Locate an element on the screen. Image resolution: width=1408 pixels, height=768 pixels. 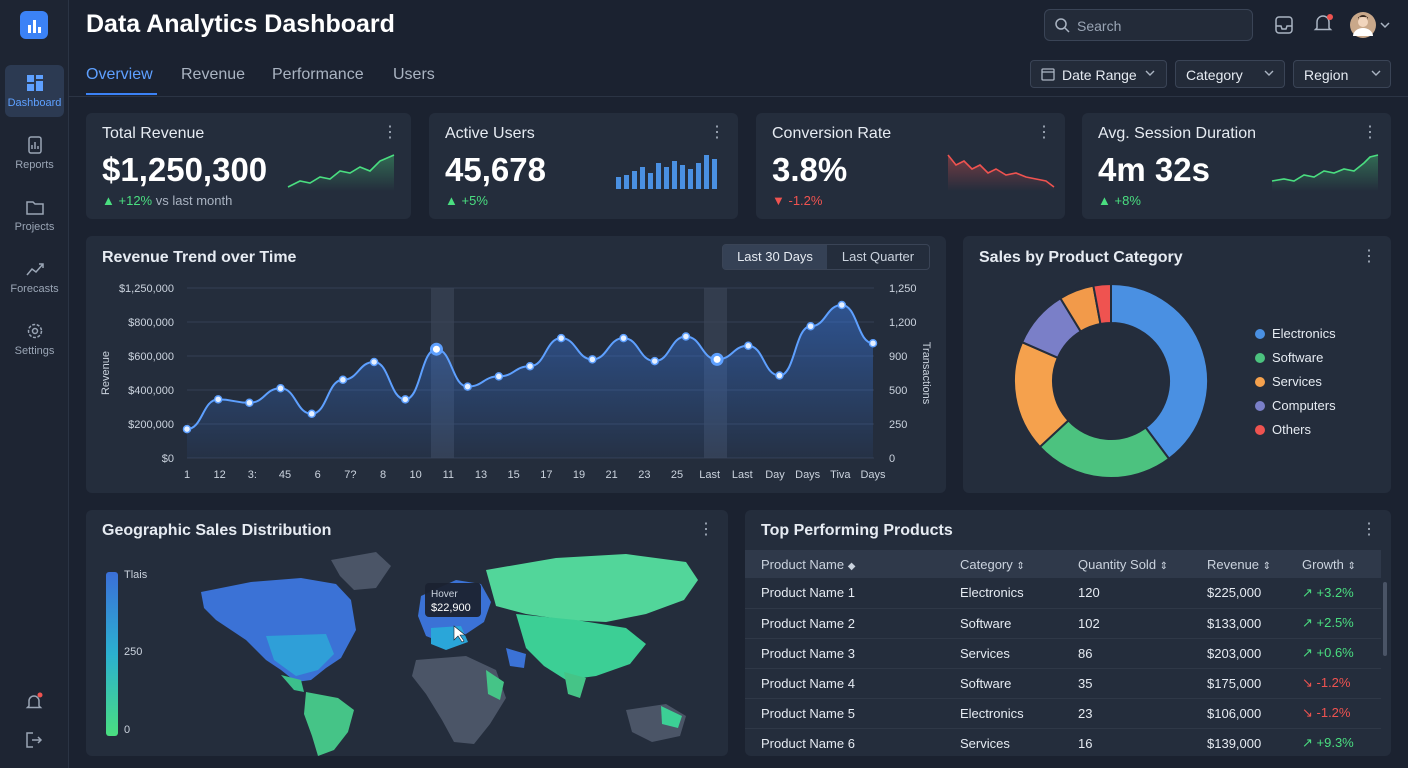
x-tick-label: Day is located at coordinates (775, 475).